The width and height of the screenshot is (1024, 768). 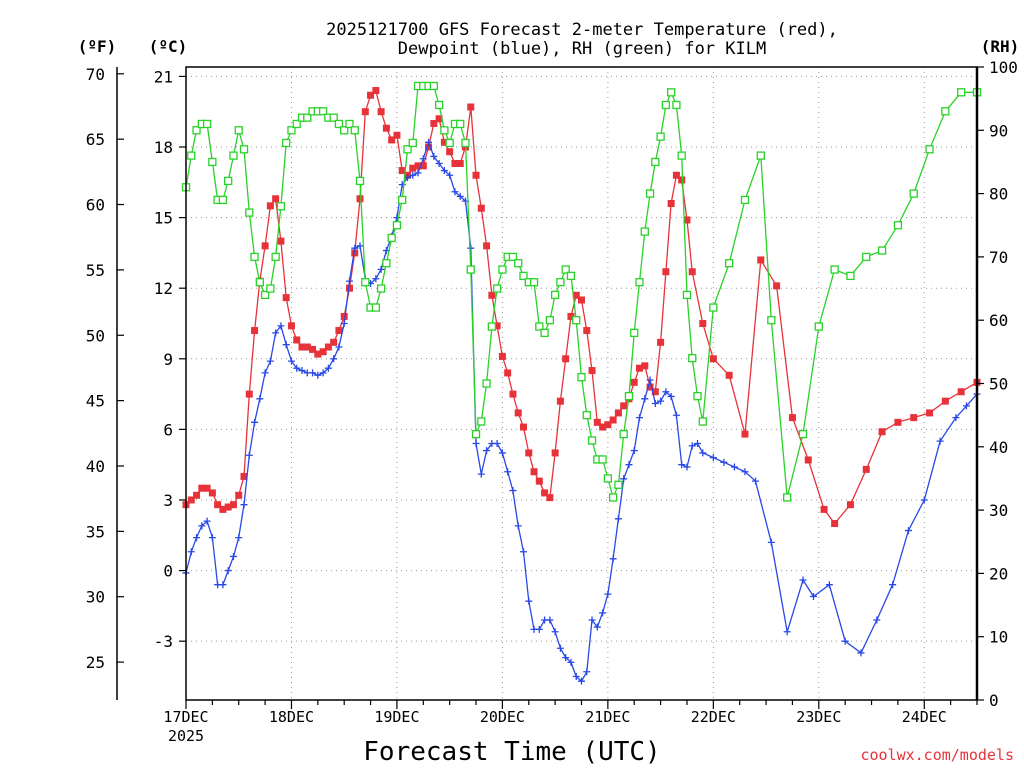 What do you see at coordinates (924, 717) in the screenshot?
I see `x-tick-label: 24DEC` at bounding box center [924, 717].